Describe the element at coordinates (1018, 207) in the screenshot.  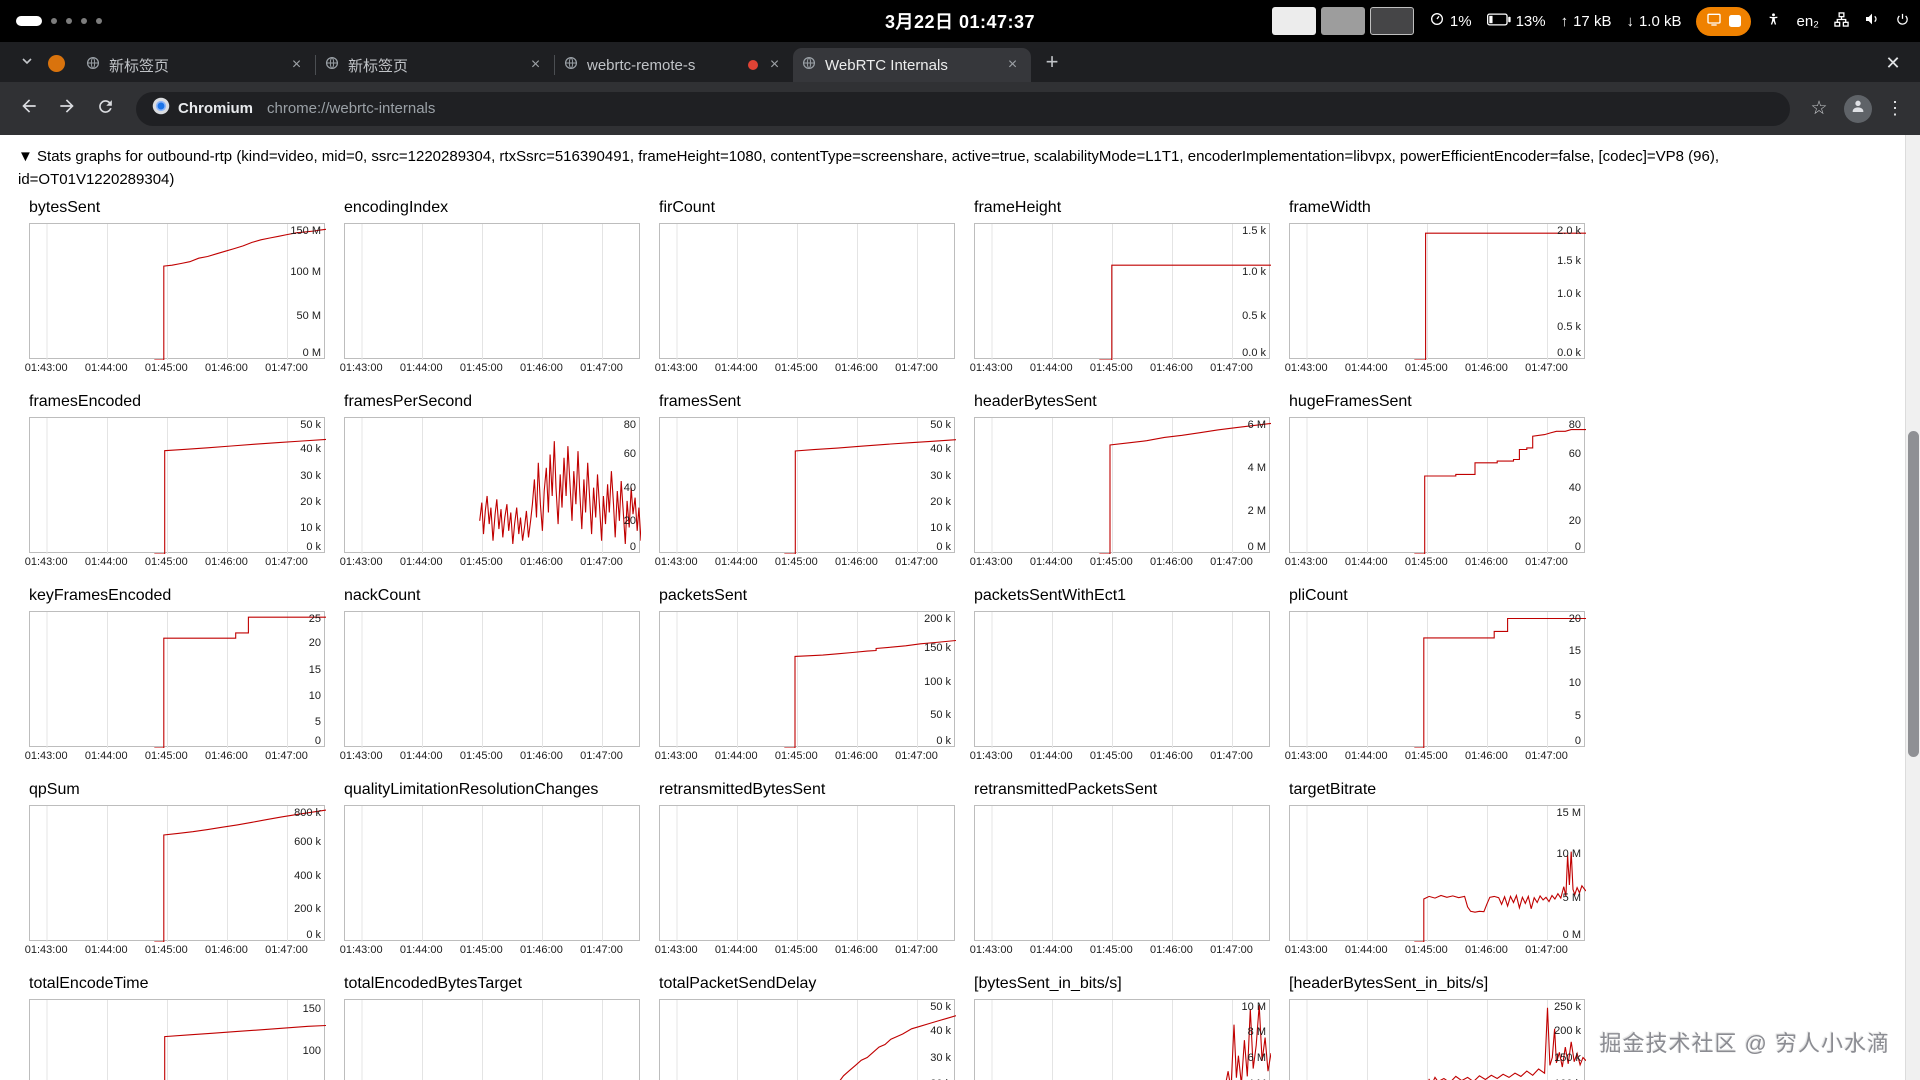
I see `chart-title: frameHeight` at that location.